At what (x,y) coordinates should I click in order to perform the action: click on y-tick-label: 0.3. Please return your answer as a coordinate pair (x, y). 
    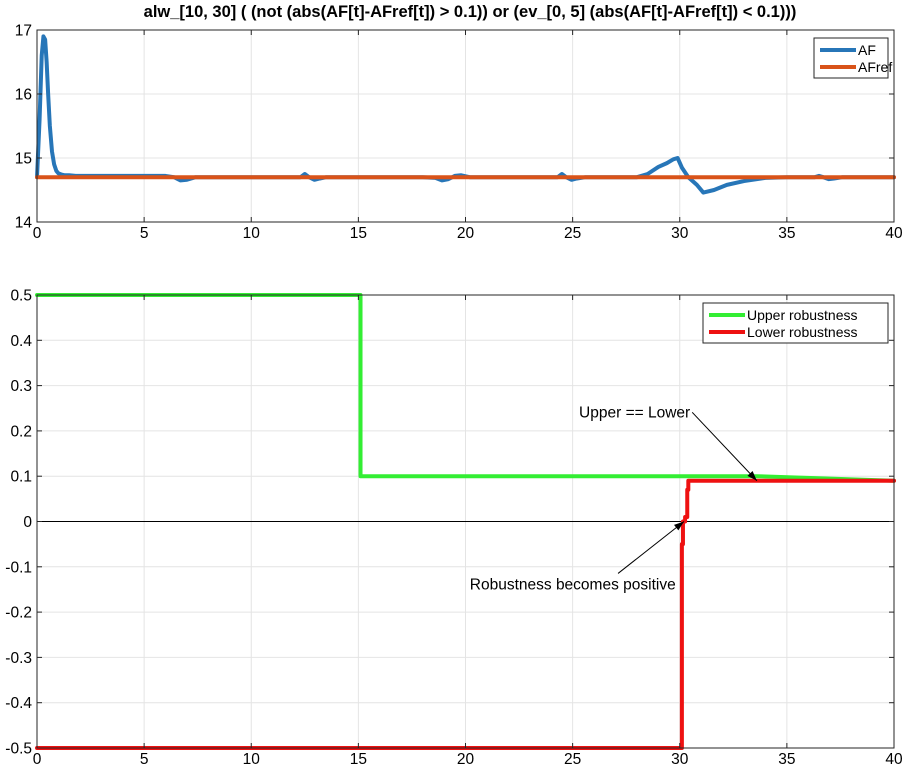
    Looking at the image, I should click on (21, 386).